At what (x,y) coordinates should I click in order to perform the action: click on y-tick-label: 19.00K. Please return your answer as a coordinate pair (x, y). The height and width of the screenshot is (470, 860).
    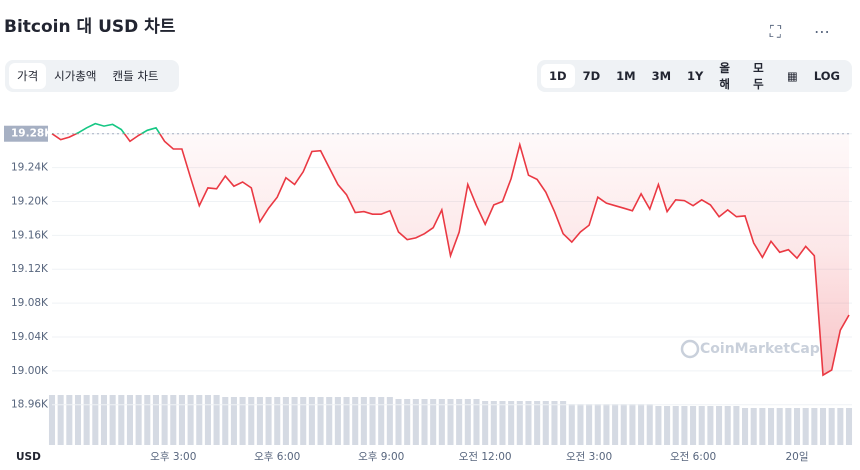
    Looking at the image, I should click on (30, 371).